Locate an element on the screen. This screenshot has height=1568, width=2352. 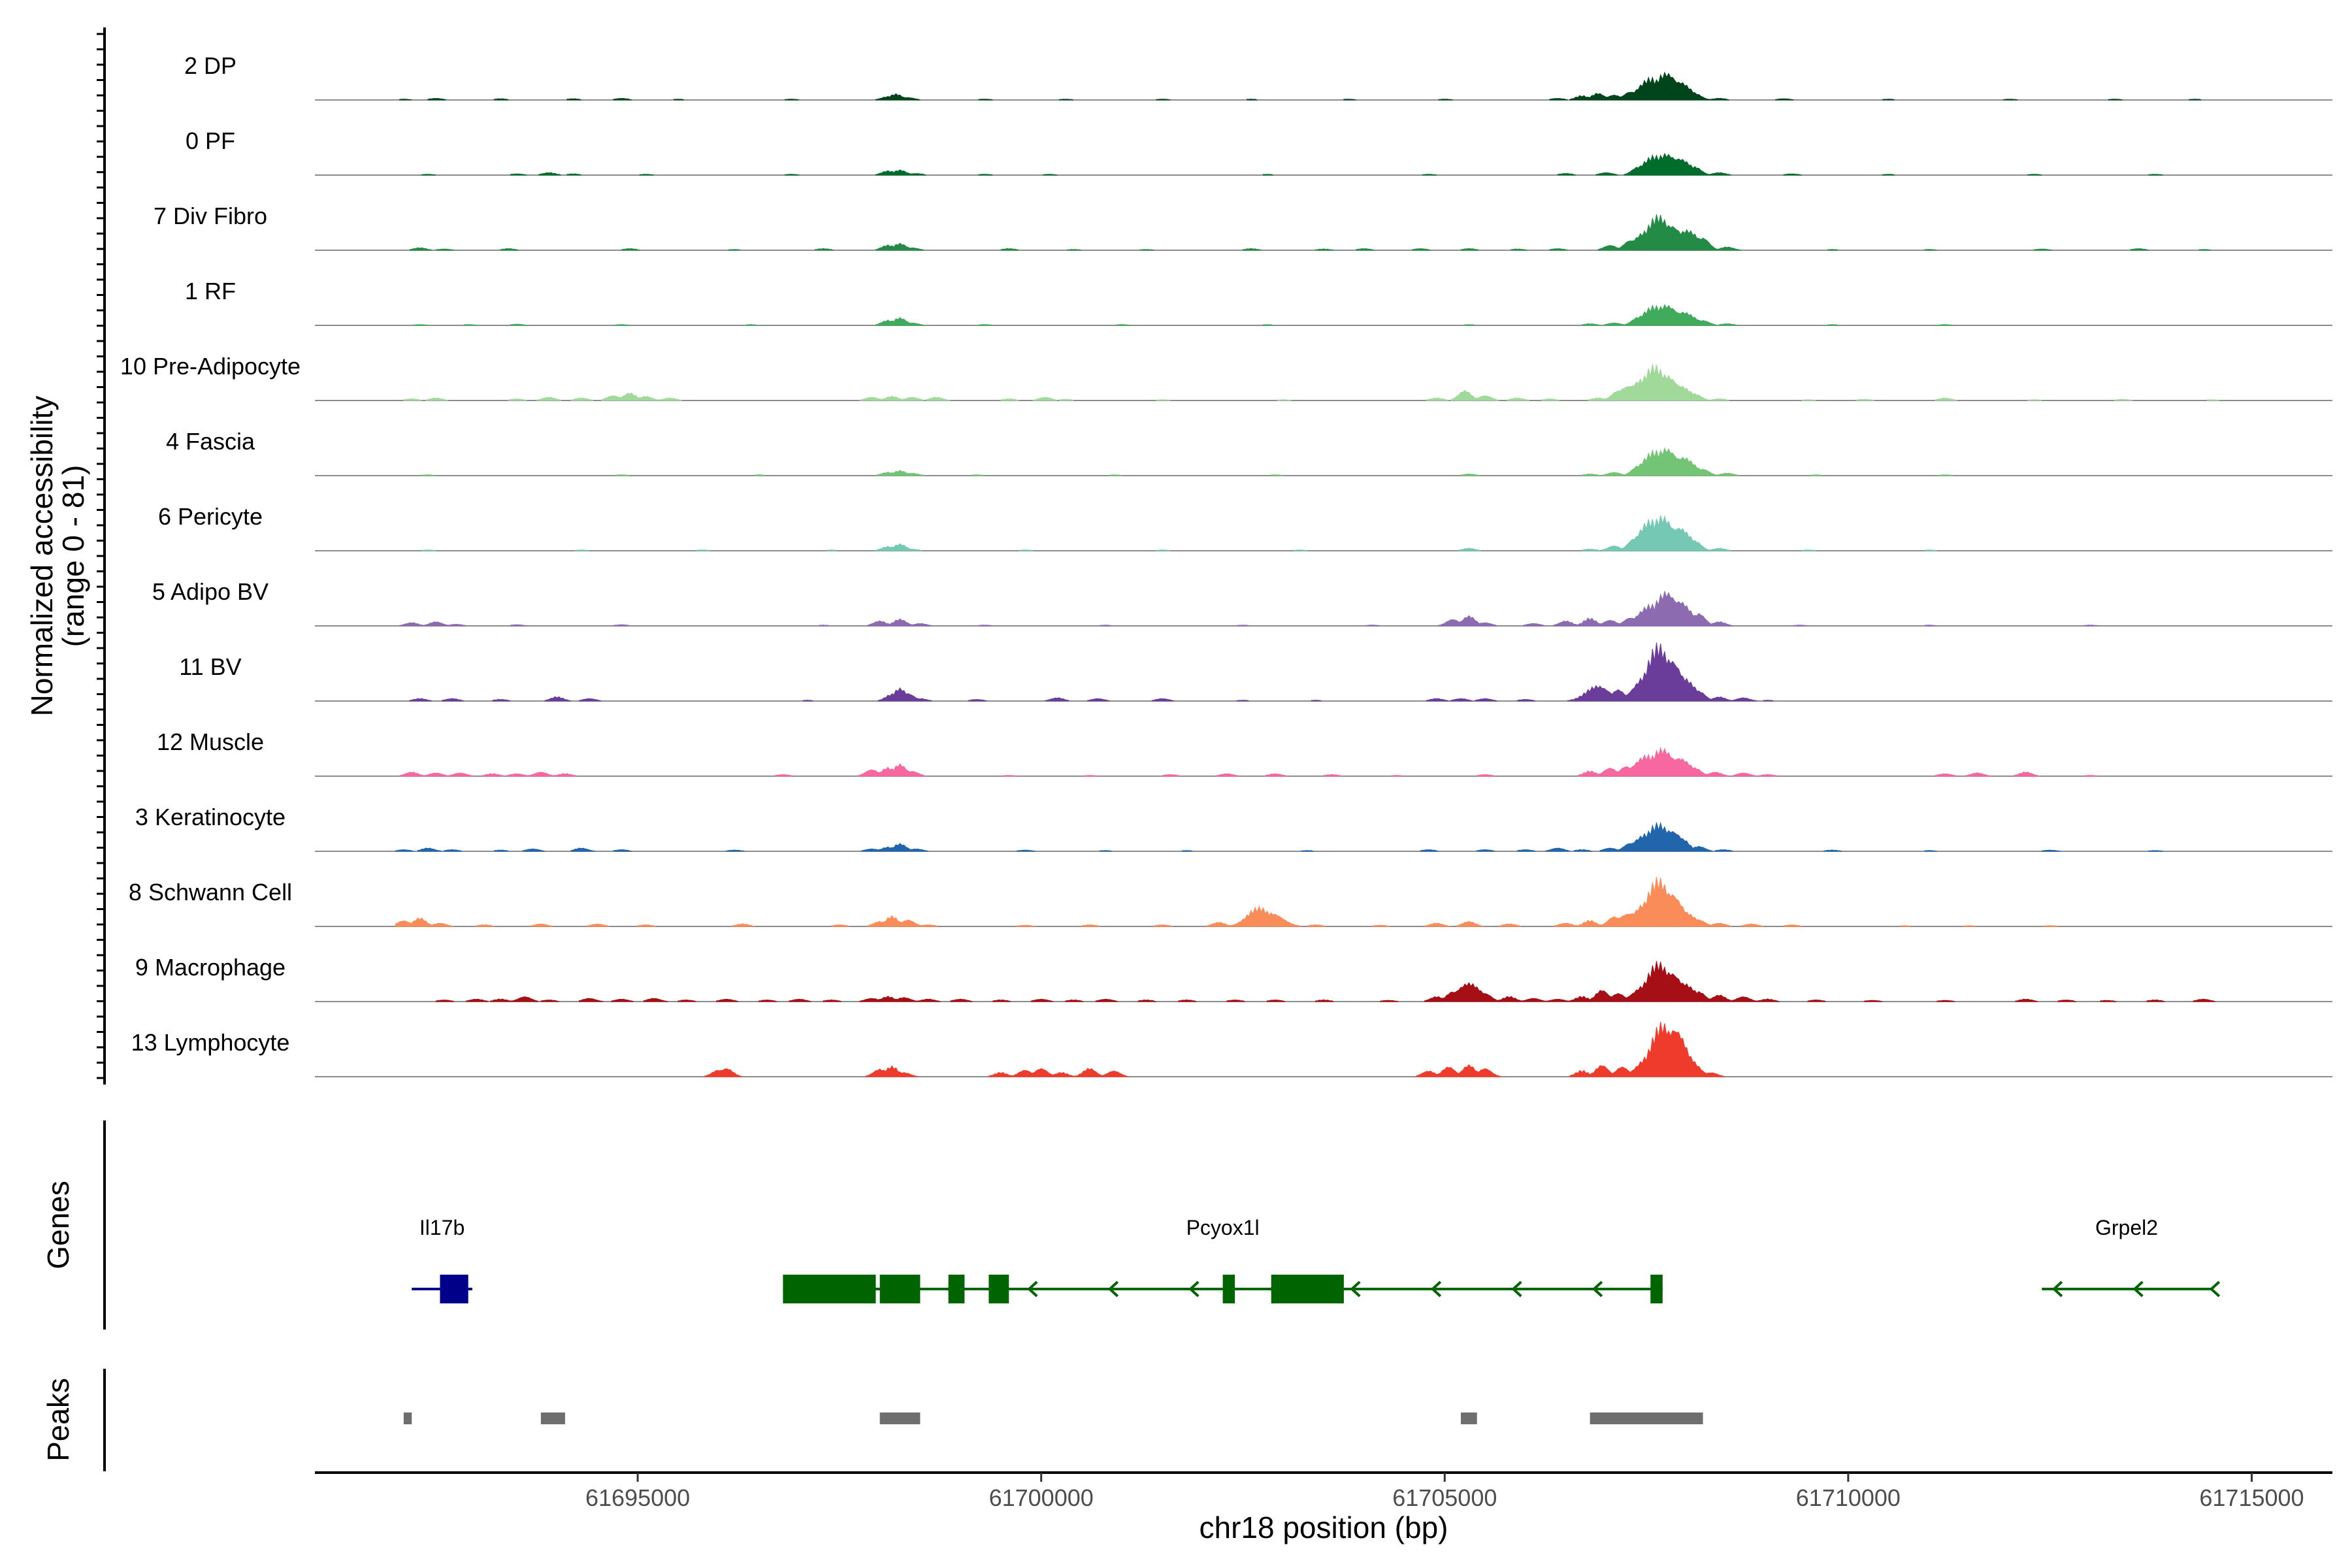
peaks-track is located at coordinates (903, 1420).